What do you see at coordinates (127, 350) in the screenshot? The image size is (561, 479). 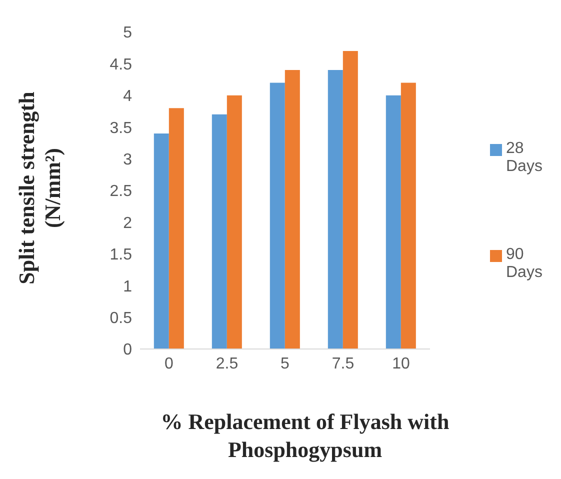 I see `y-tick-label: 0` at bounding box center [127, 350].